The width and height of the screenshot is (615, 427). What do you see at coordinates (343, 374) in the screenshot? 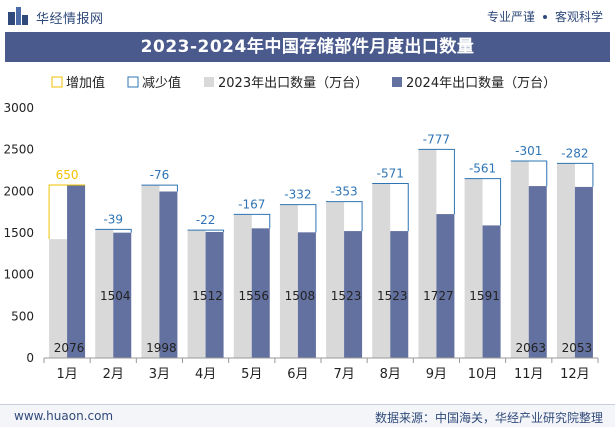
I see `x-tick-label: 7月` at bounding box center [343, 374].